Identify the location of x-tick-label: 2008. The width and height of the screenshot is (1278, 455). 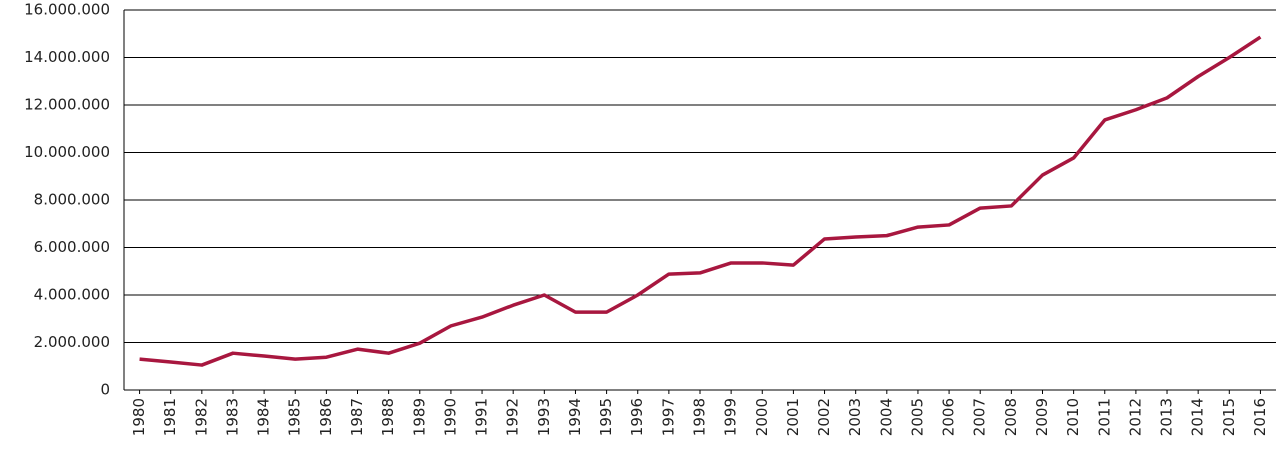
(1011, 417).